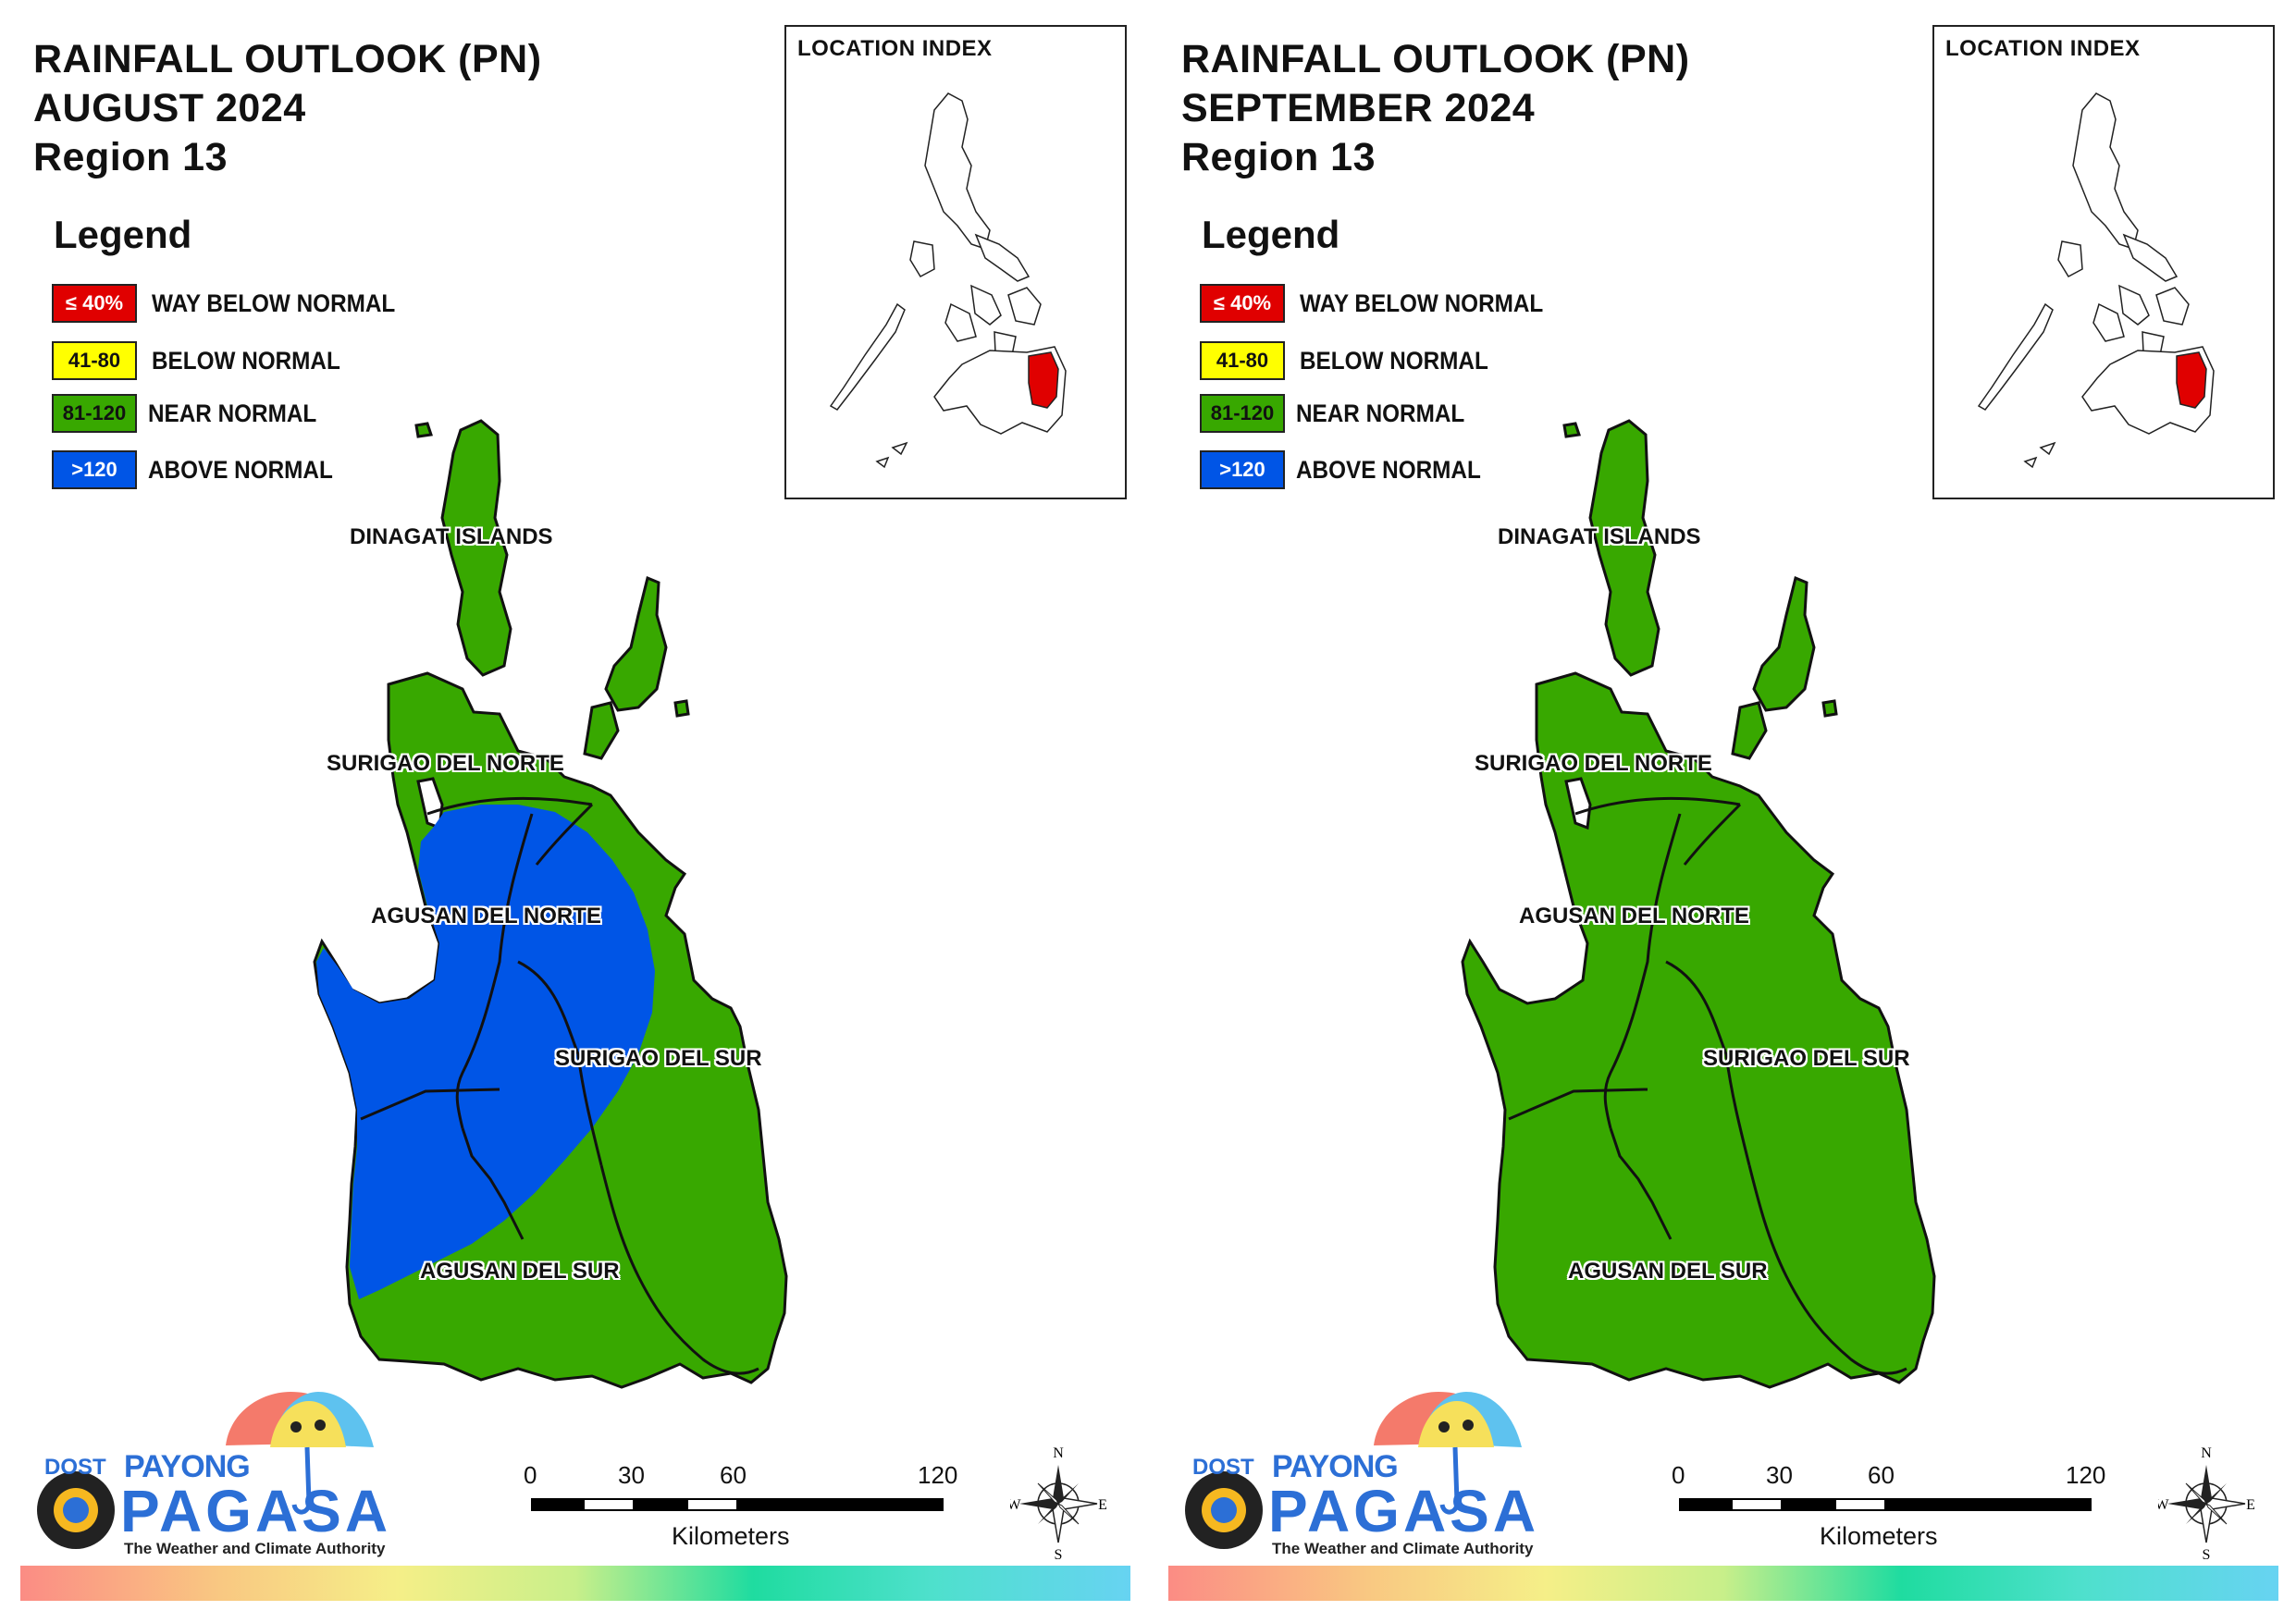 The height and width of the screenshot is (1623, 2296). What do you see at coordinates (169, 108) in the screenshot?
I see `title-line-month: AUGUST 2024` at bounding box center [169, 108].